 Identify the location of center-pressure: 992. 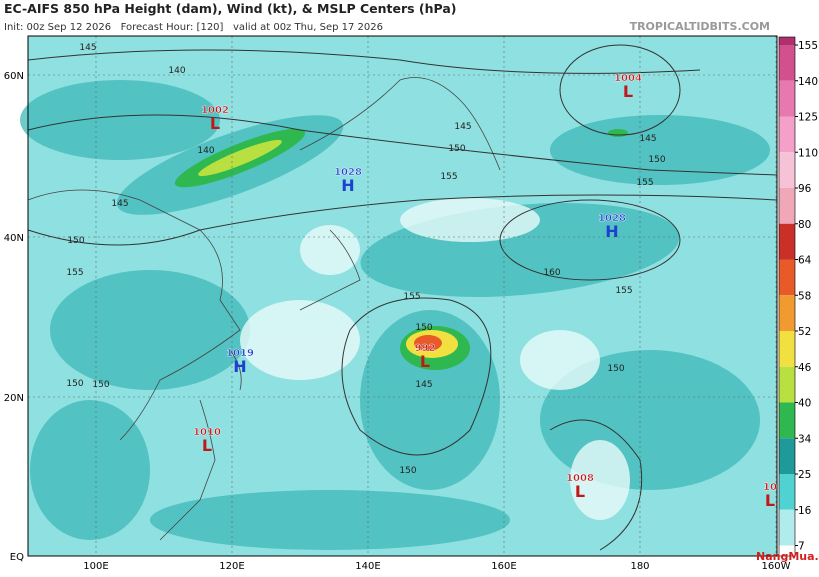
(425, 348).